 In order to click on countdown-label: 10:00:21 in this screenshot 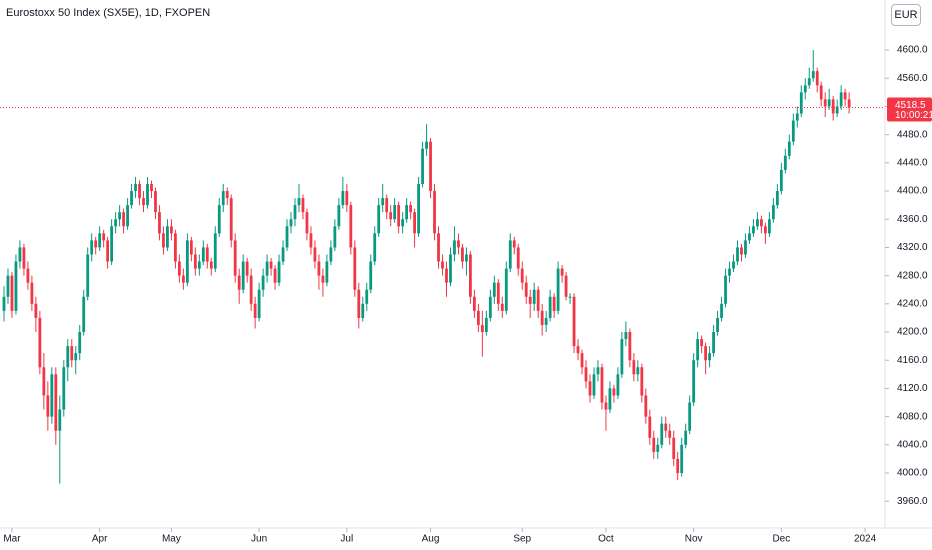, I will do `click(913, 115)`.